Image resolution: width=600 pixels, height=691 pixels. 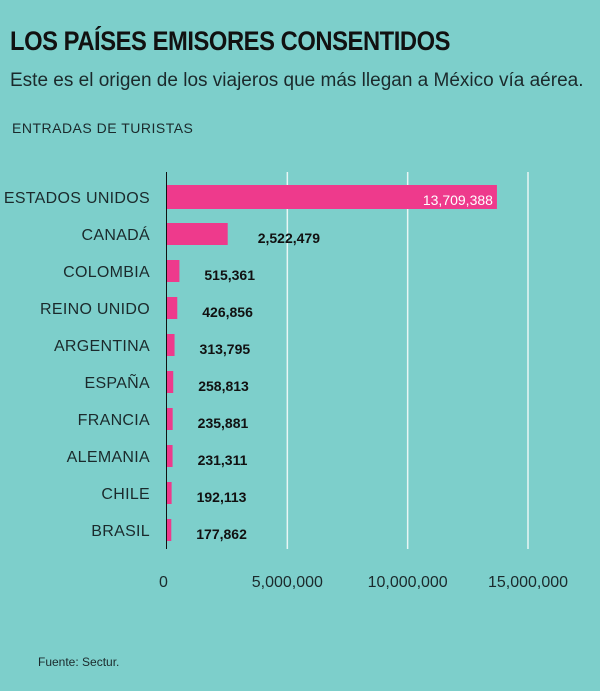 I want to click on category-label: CHILE, so click(x=125, y=494).